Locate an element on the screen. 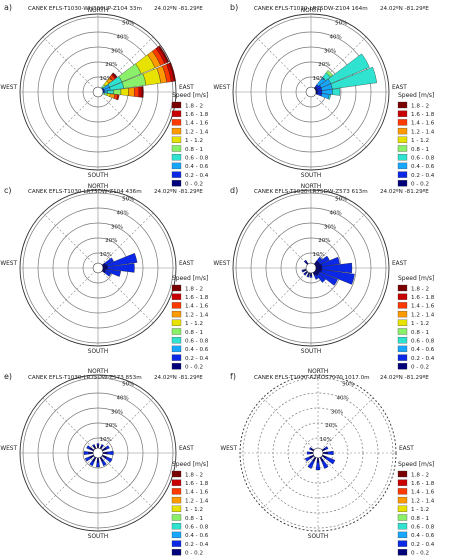 The width and height of the screenshot is (450, 559). direction-north: NORTH is located at coordinates (311, 11).